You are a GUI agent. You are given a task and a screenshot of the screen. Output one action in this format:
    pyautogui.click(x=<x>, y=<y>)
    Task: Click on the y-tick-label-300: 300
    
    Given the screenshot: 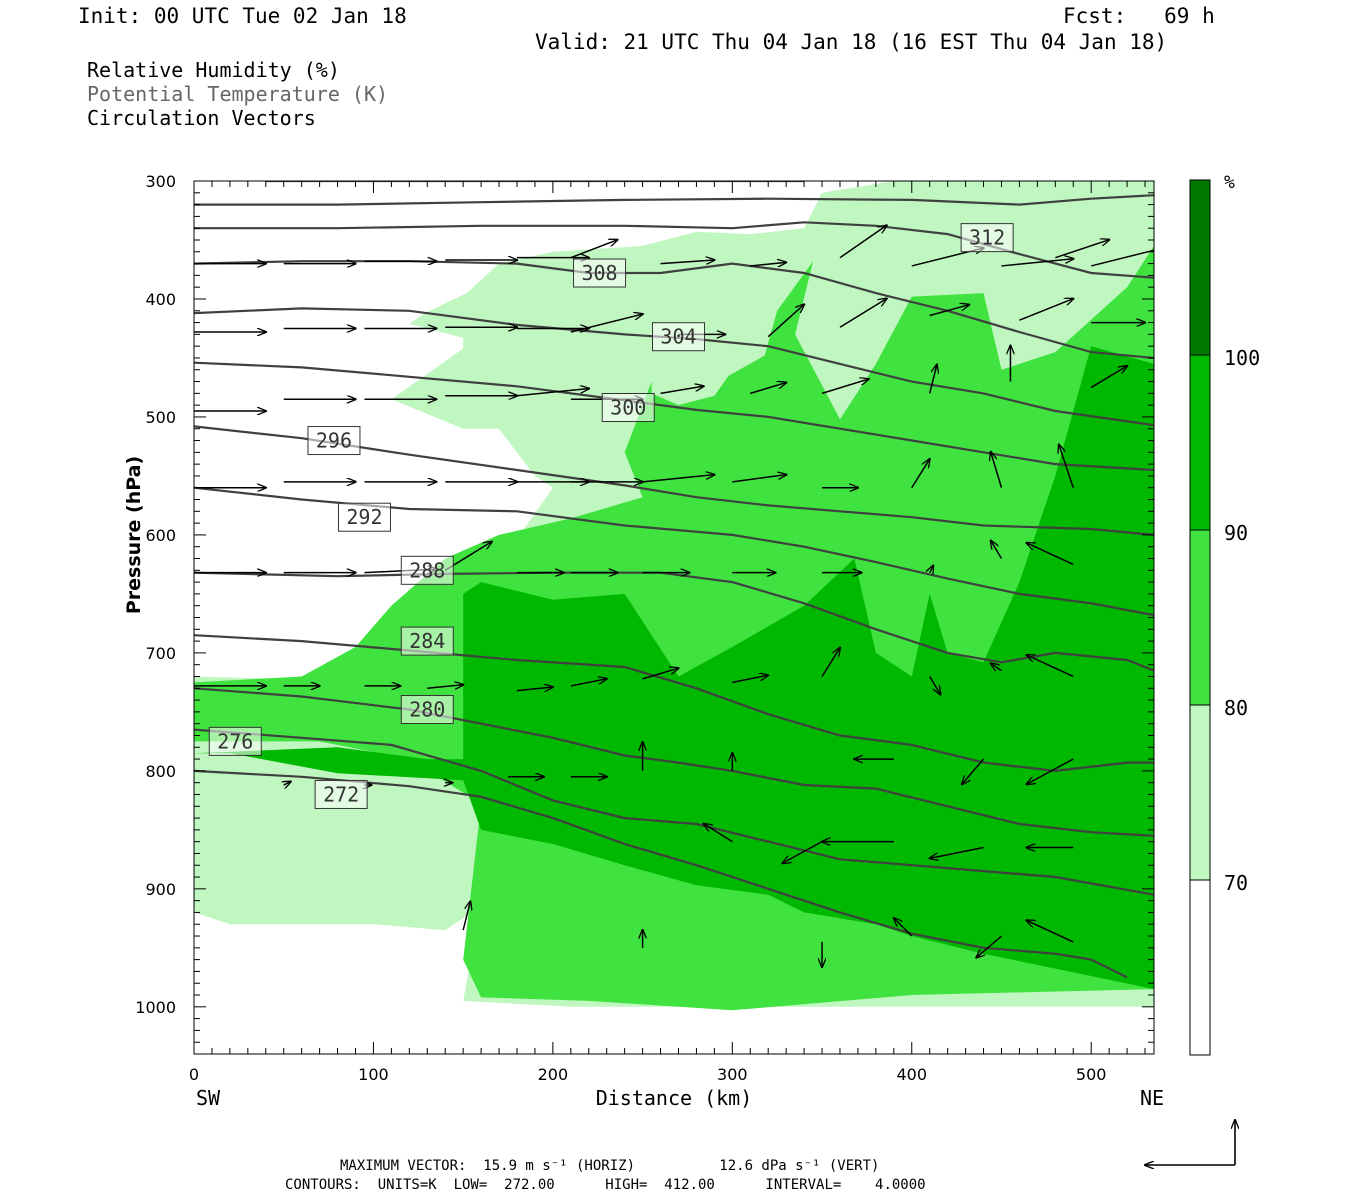 What is the action you would take?
    pyautogui.click(x=160, y=181)
    